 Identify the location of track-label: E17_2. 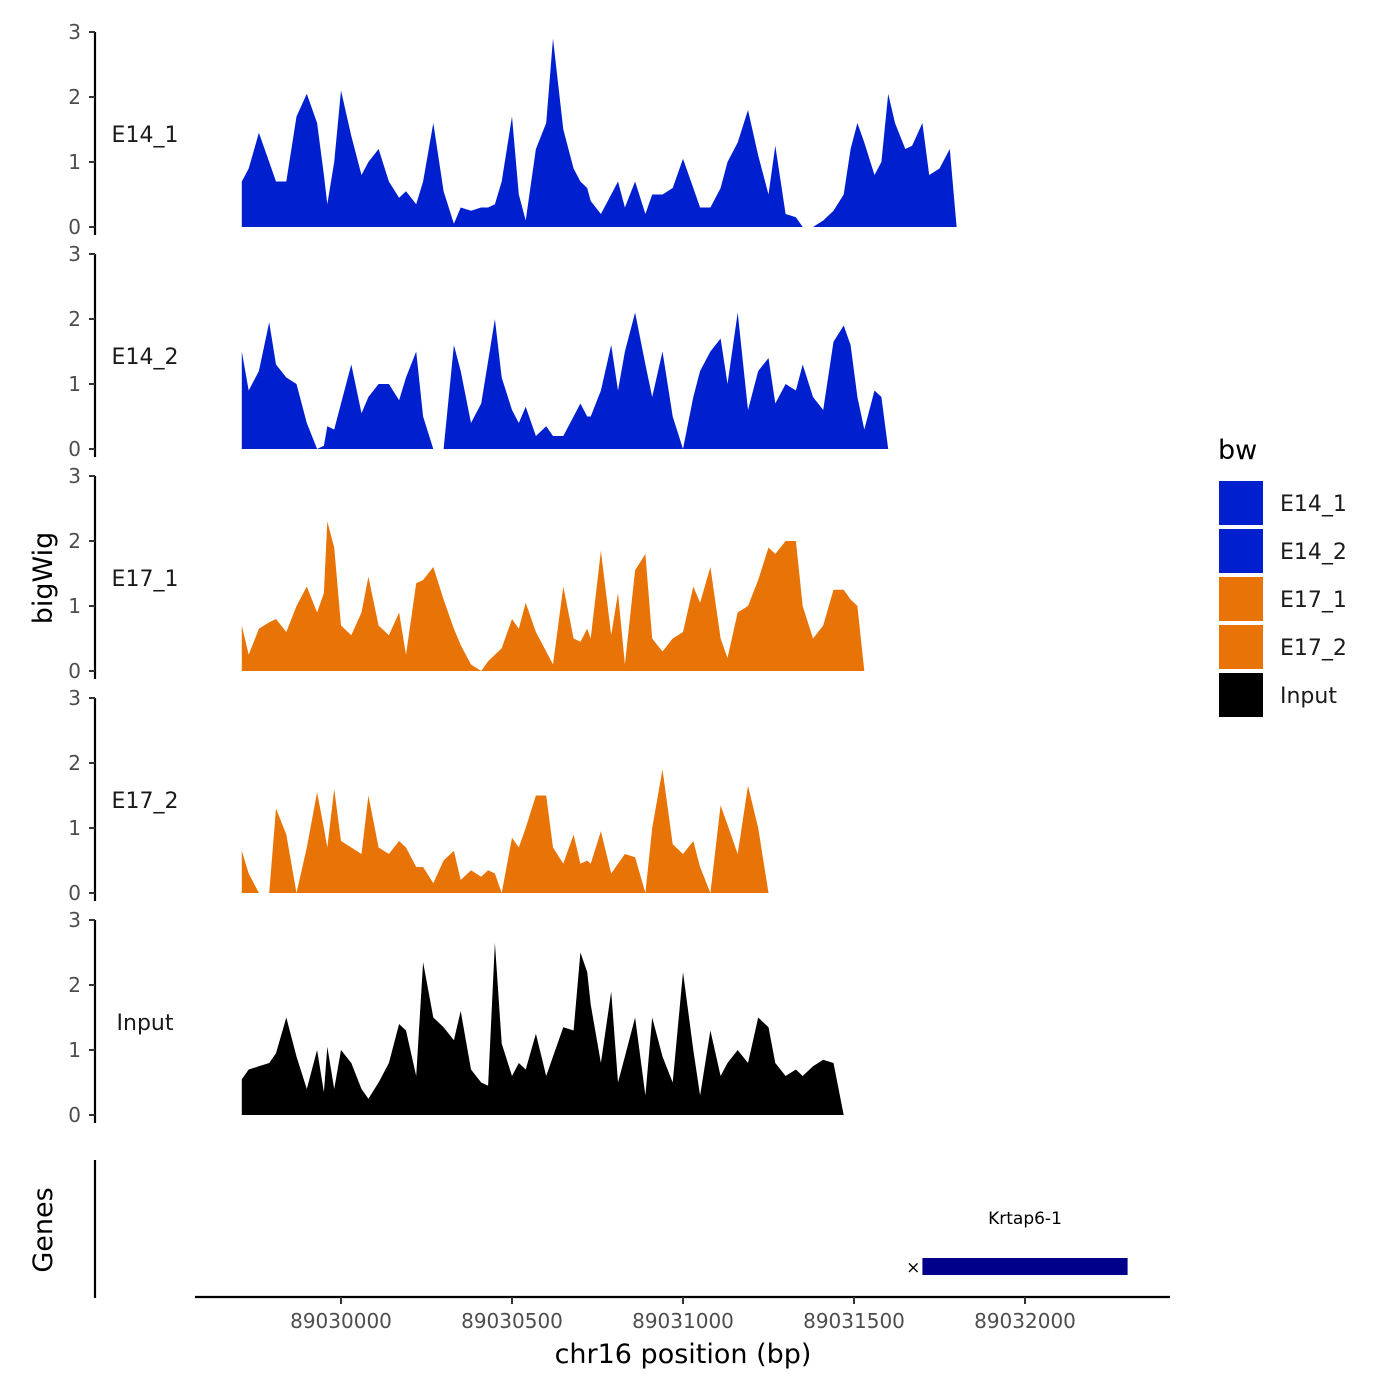
(145, 801).